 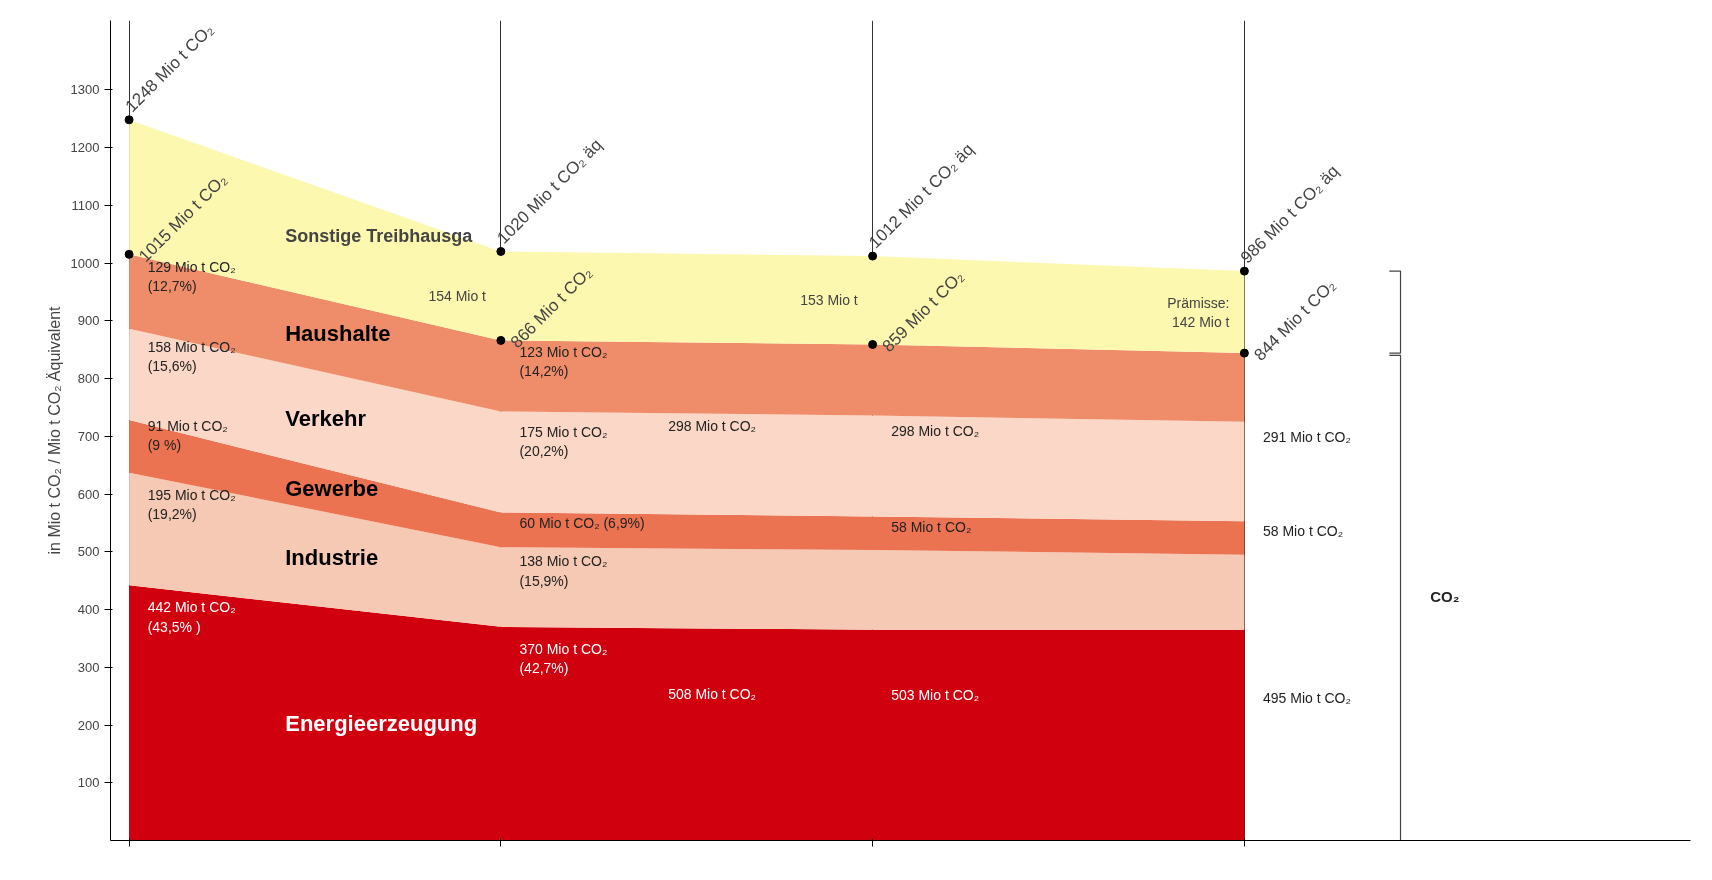 I want to click on y-tick-label: 700, so click(x=88, y=436).